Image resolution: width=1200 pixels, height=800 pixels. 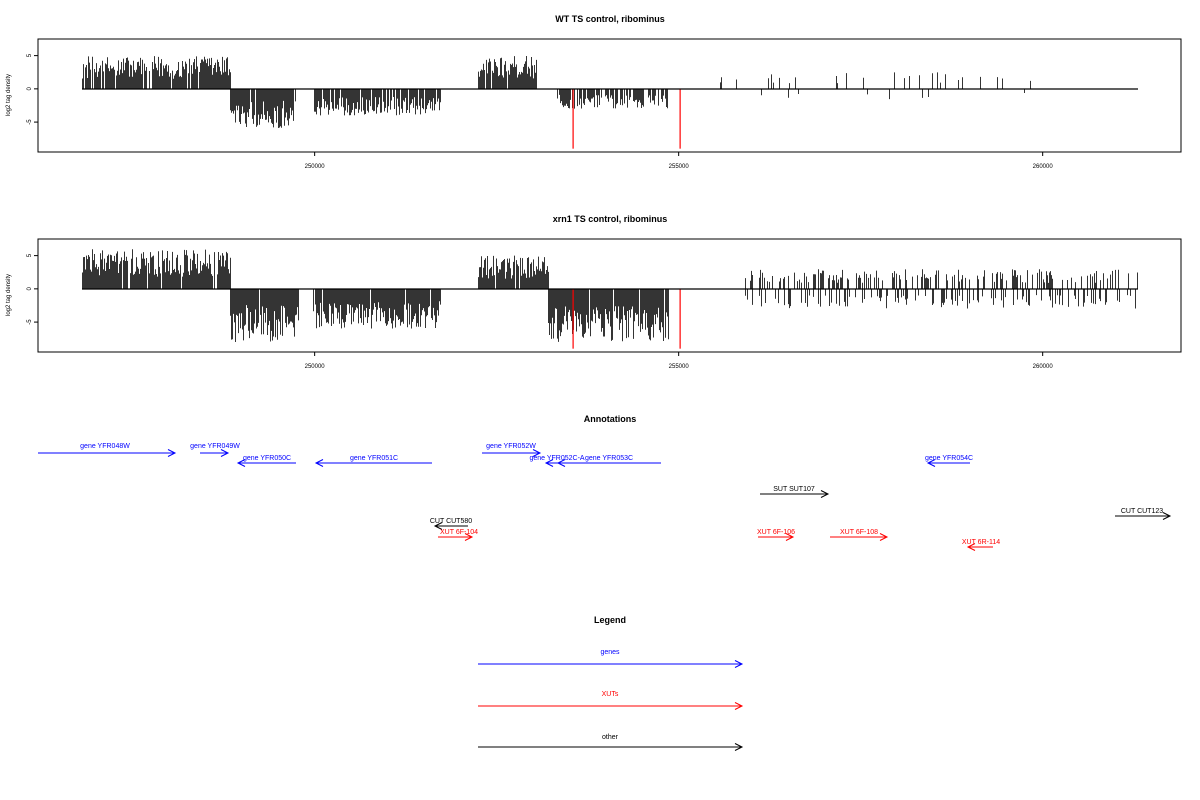 What do you see at coordinates (776, 532) in the screenshot?
I see `annotation-label: XUT 6F-106` at bounding box center [776, 532].